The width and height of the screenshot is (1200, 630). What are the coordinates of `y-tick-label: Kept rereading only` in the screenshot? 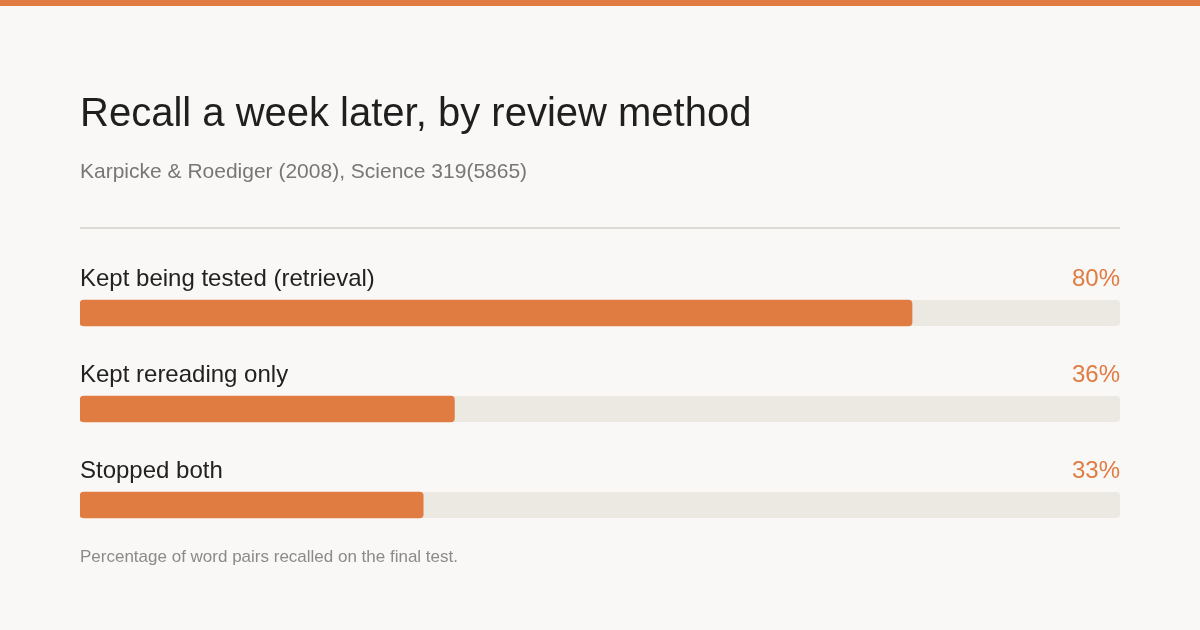 It's located at (184, 373).